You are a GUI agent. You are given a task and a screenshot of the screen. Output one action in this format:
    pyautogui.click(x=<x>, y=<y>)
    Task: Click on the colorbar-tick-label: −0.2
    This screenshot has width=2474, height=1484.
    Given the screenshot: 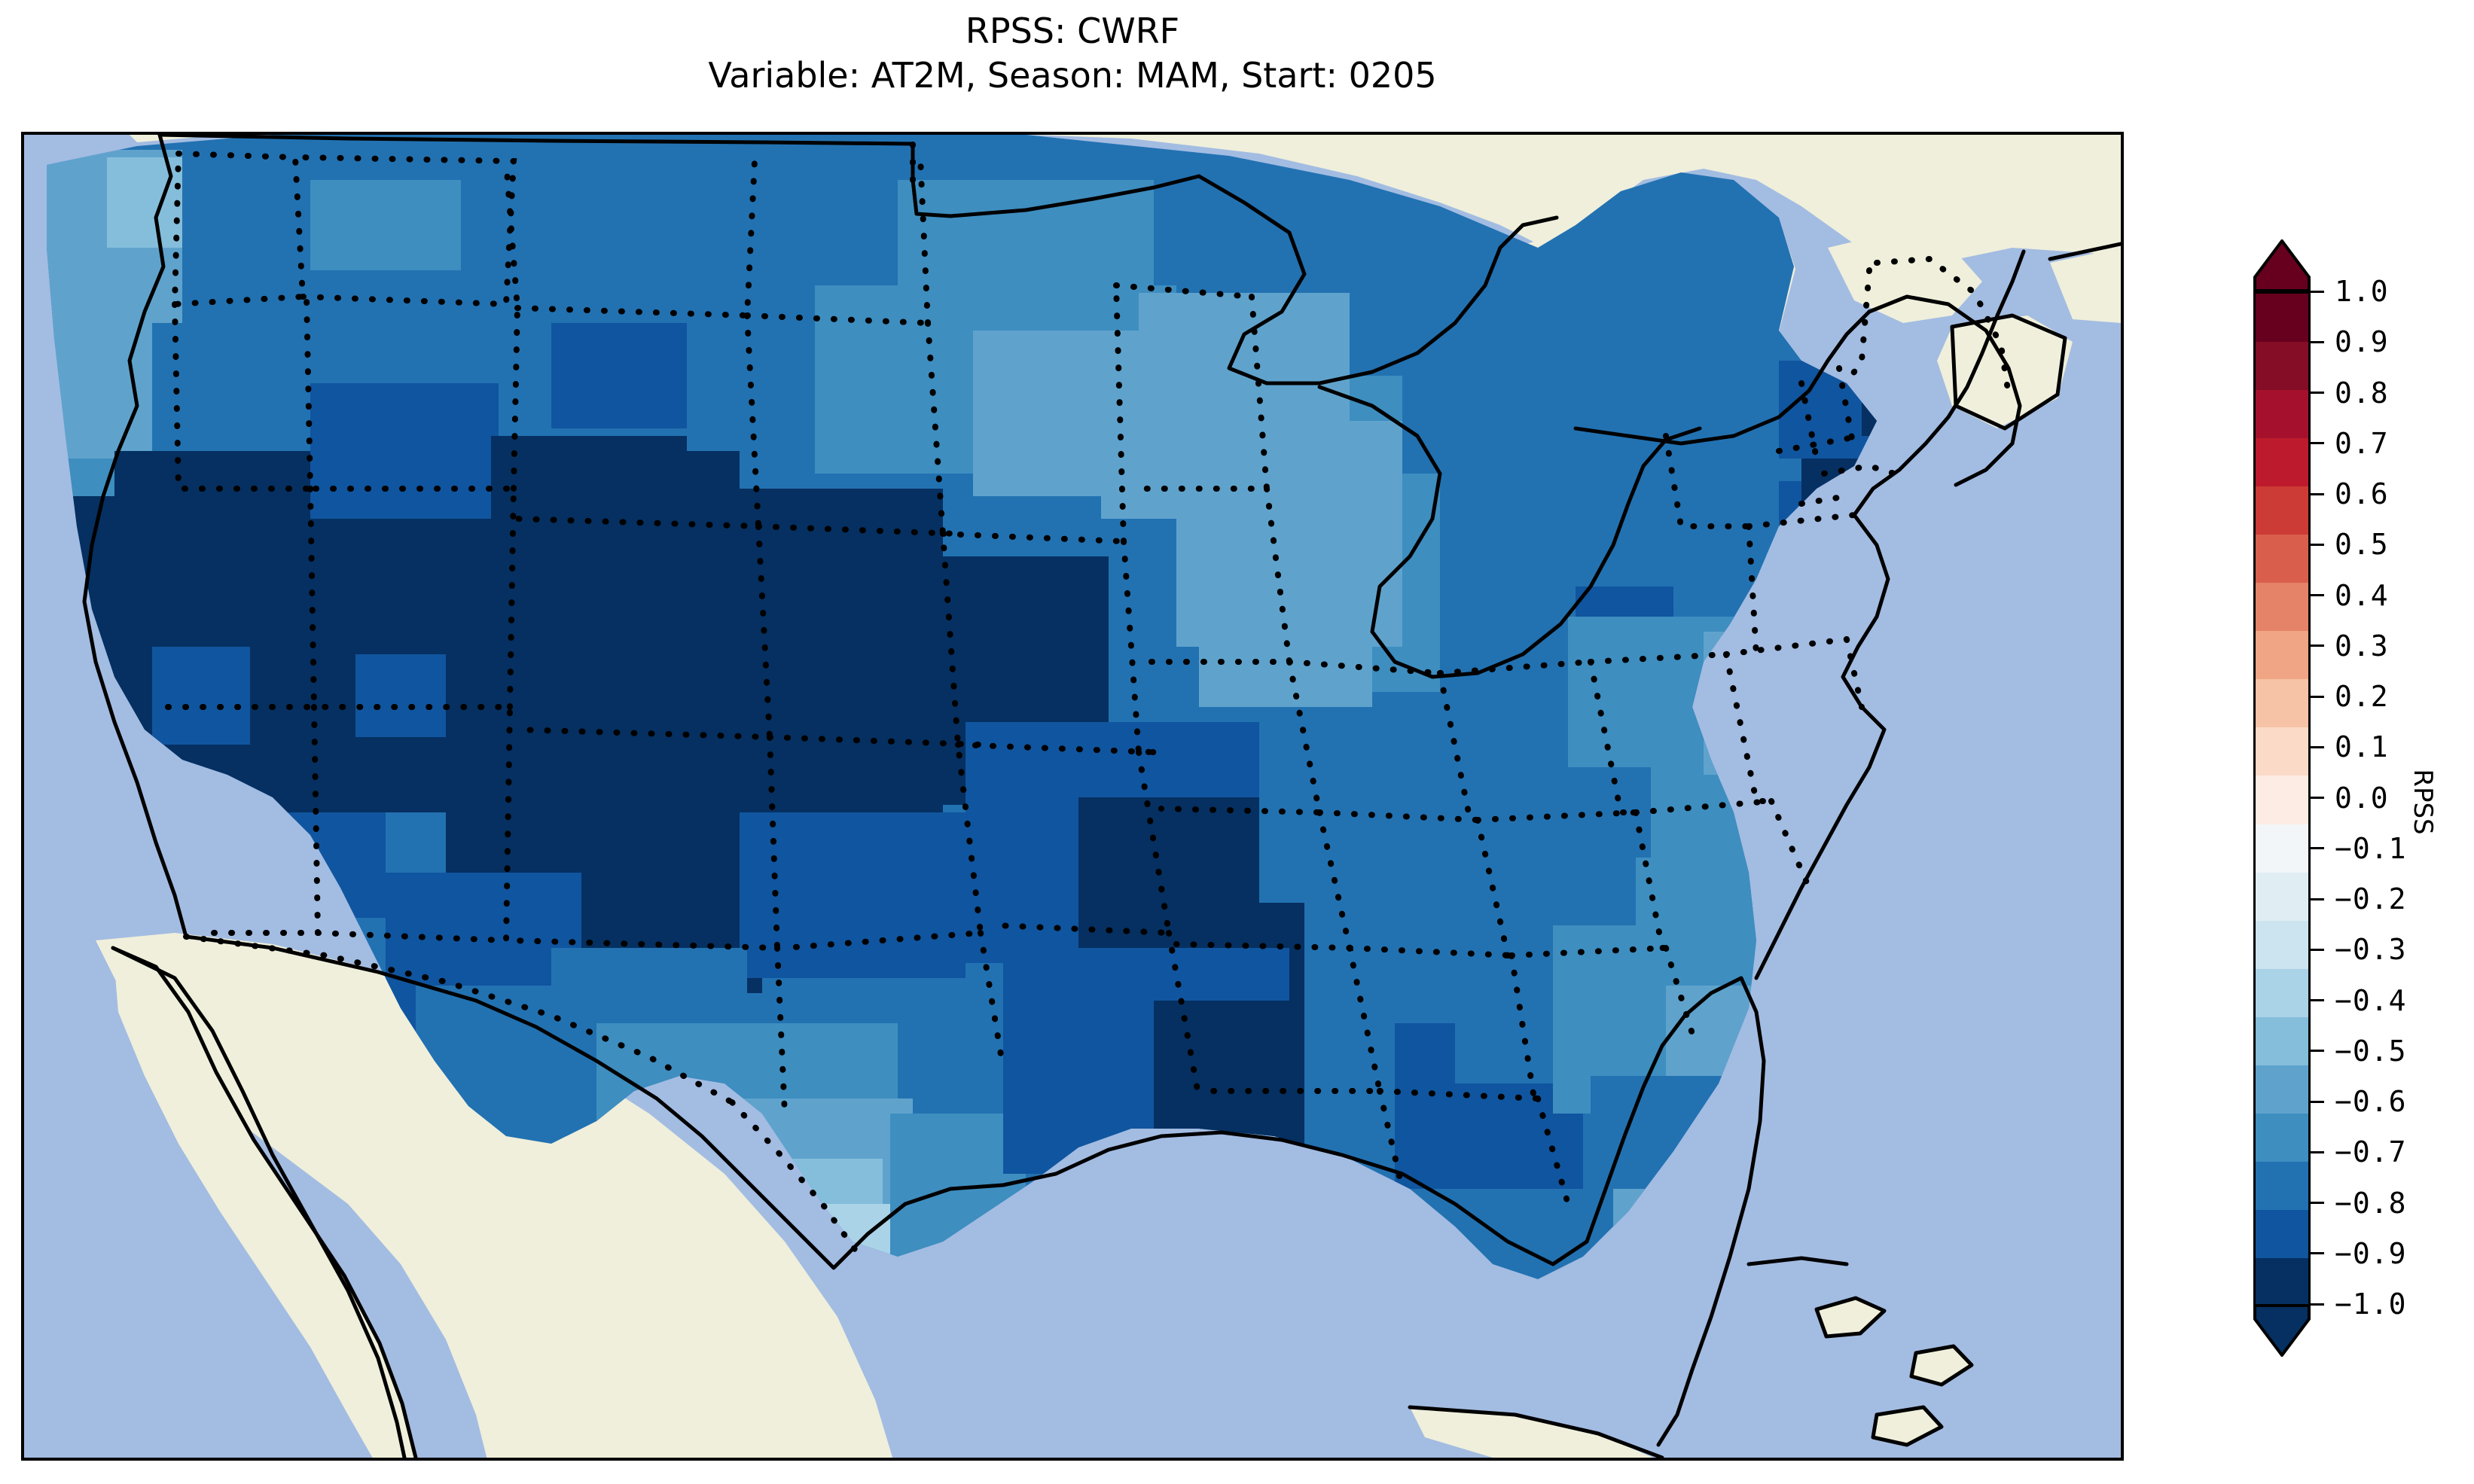 What is the action you would take?
    pyautogui.click(x=2371, y=899)
    